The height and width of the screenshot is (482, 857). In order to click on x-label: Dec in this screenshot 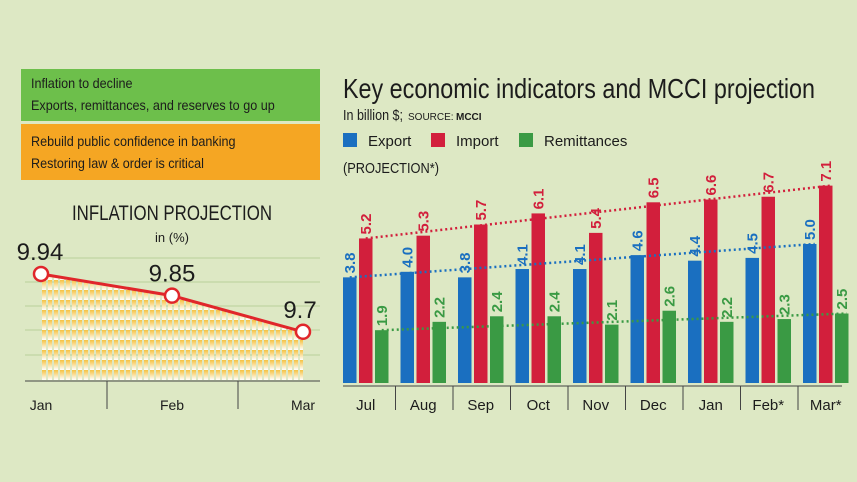, I will do `click(653, 405)`.